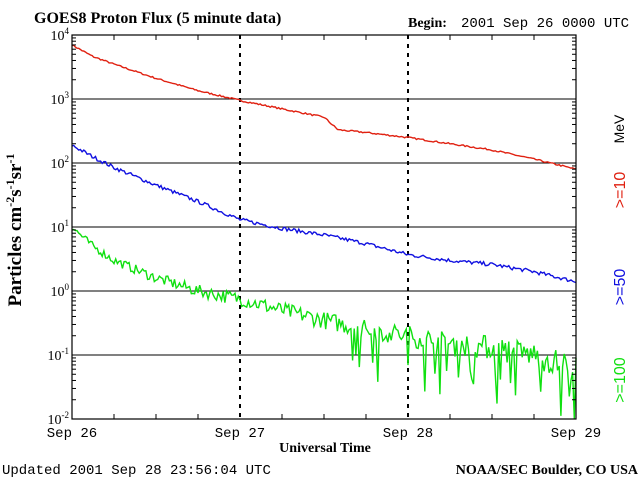 The height and width of the screenshot is (480, 640). What do you see at coordinates (157, 18) in the screenshot?
I see `chart-title: GOES8 Proton Flux (5 minute data)` at bounding box center [157, 18].